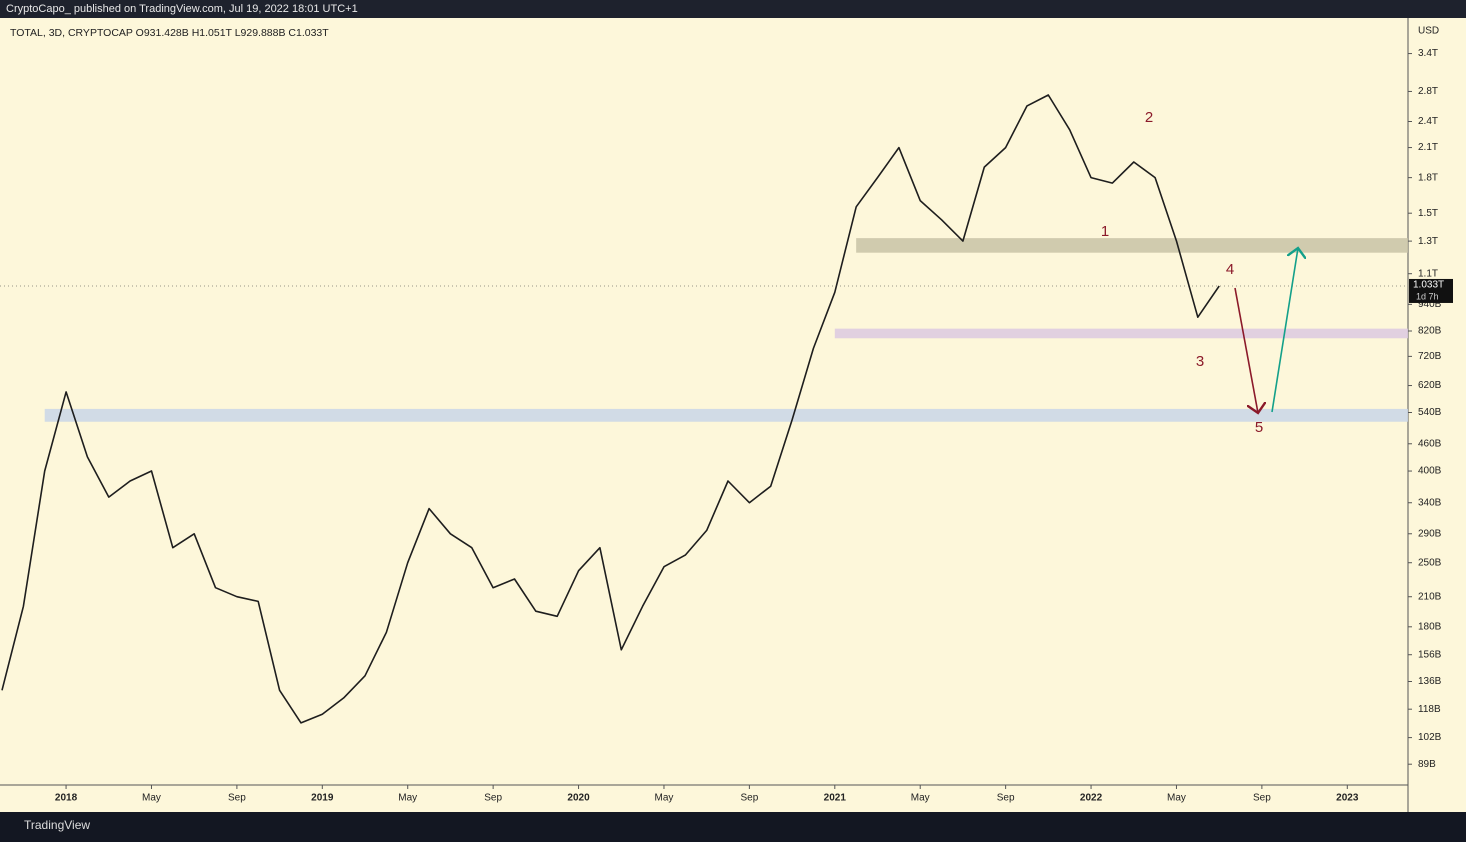 This screenshot has width=1466, height=842. I want to click on y-tick-label: 1.1T, so click(1428, 273).